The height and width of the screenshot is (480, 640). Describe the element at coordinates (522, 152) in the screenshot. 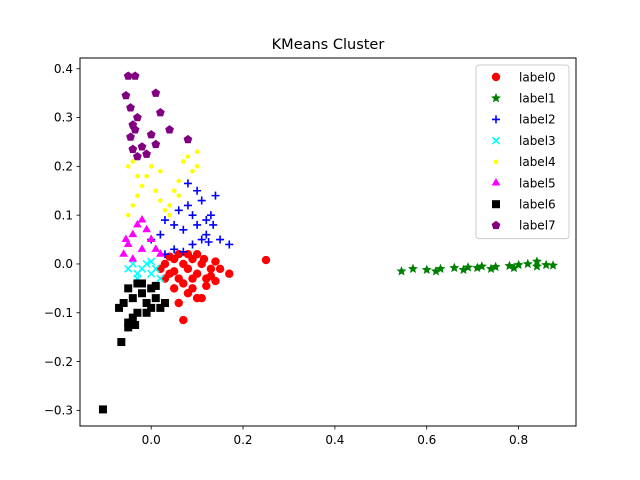

I see `legend-box` at that location.